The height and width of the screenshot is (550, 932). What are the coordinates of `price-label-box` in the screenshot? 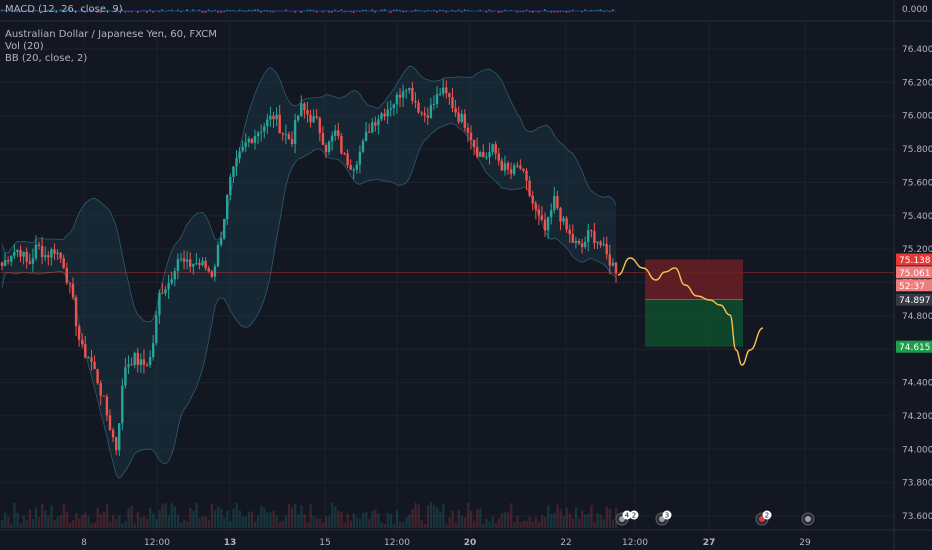 It's located at (914, 285).